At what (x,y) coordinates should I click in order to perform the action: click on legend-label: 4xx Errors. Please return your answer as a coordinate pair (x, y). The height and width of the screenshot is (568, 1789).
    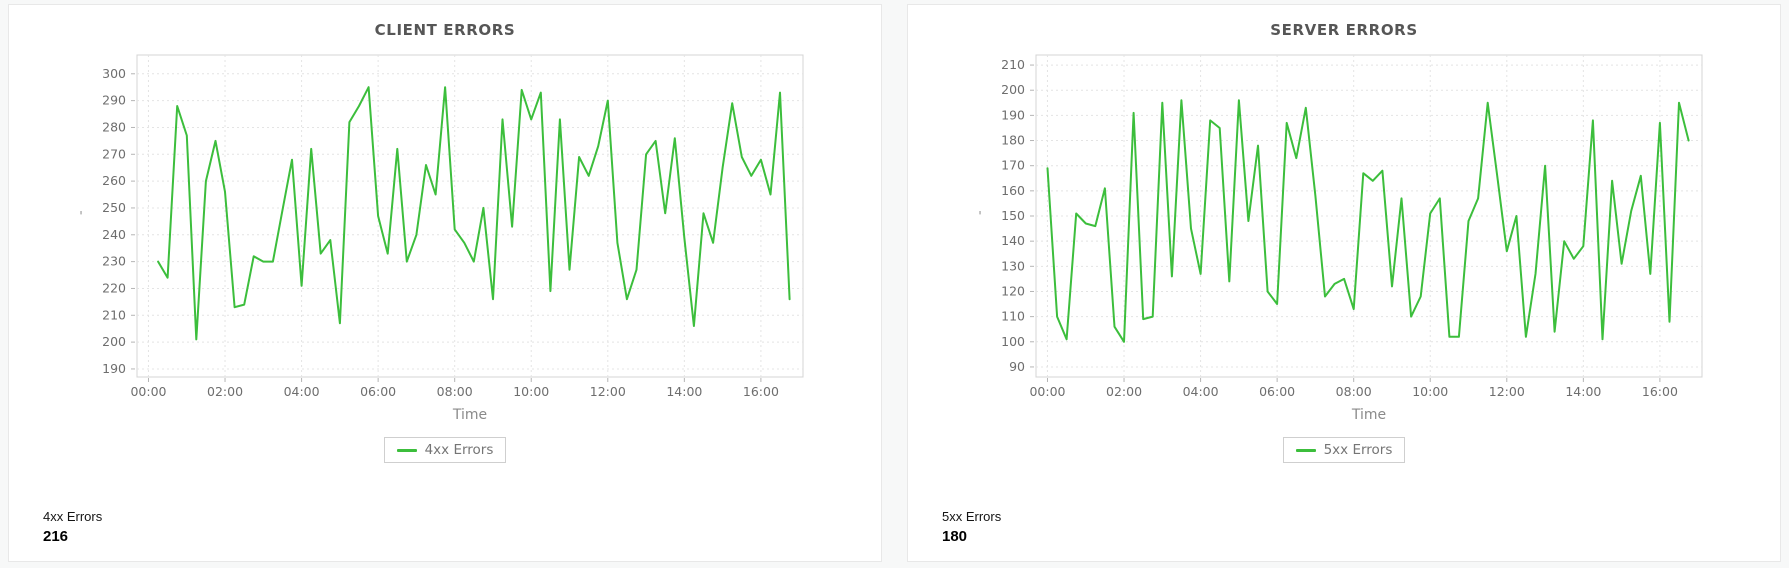
    Looking at the image, I should click on (459, 450).